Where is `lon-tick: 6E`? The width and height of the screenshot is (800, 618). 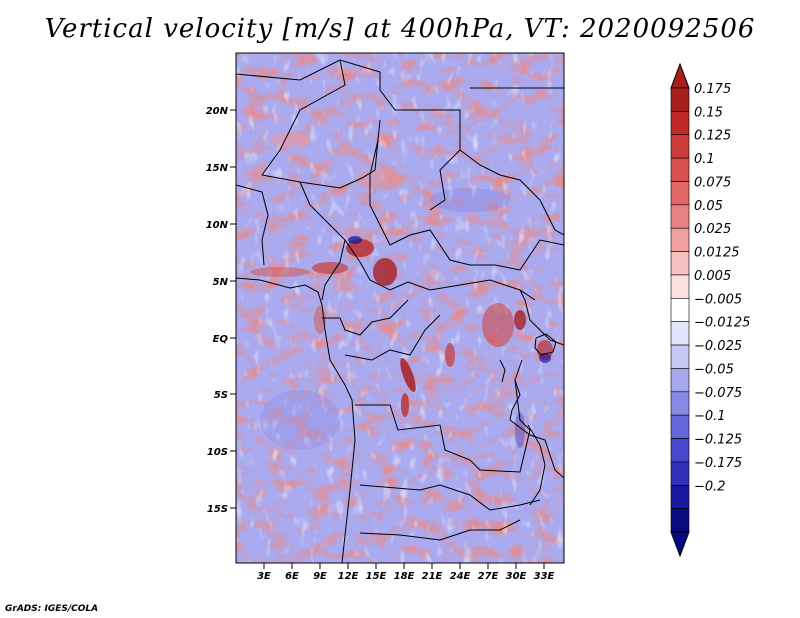
lon-tick: 6E is located at coordinates (292, 572).